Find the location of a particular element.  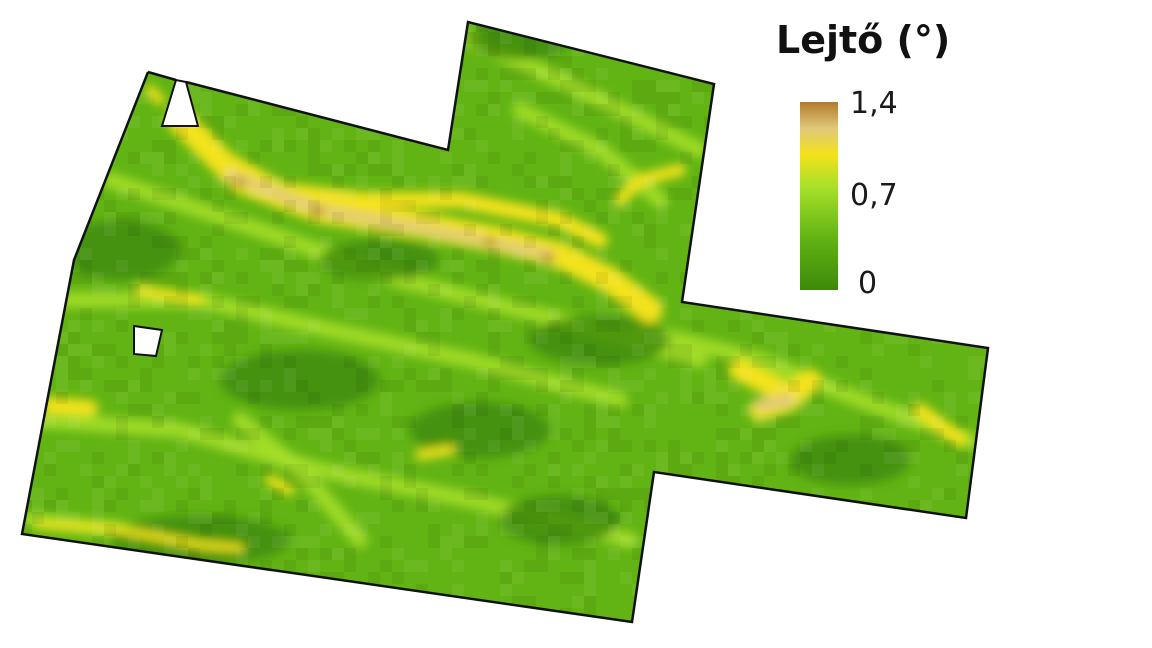

field-hole-west is located at coordinates (148, 341).